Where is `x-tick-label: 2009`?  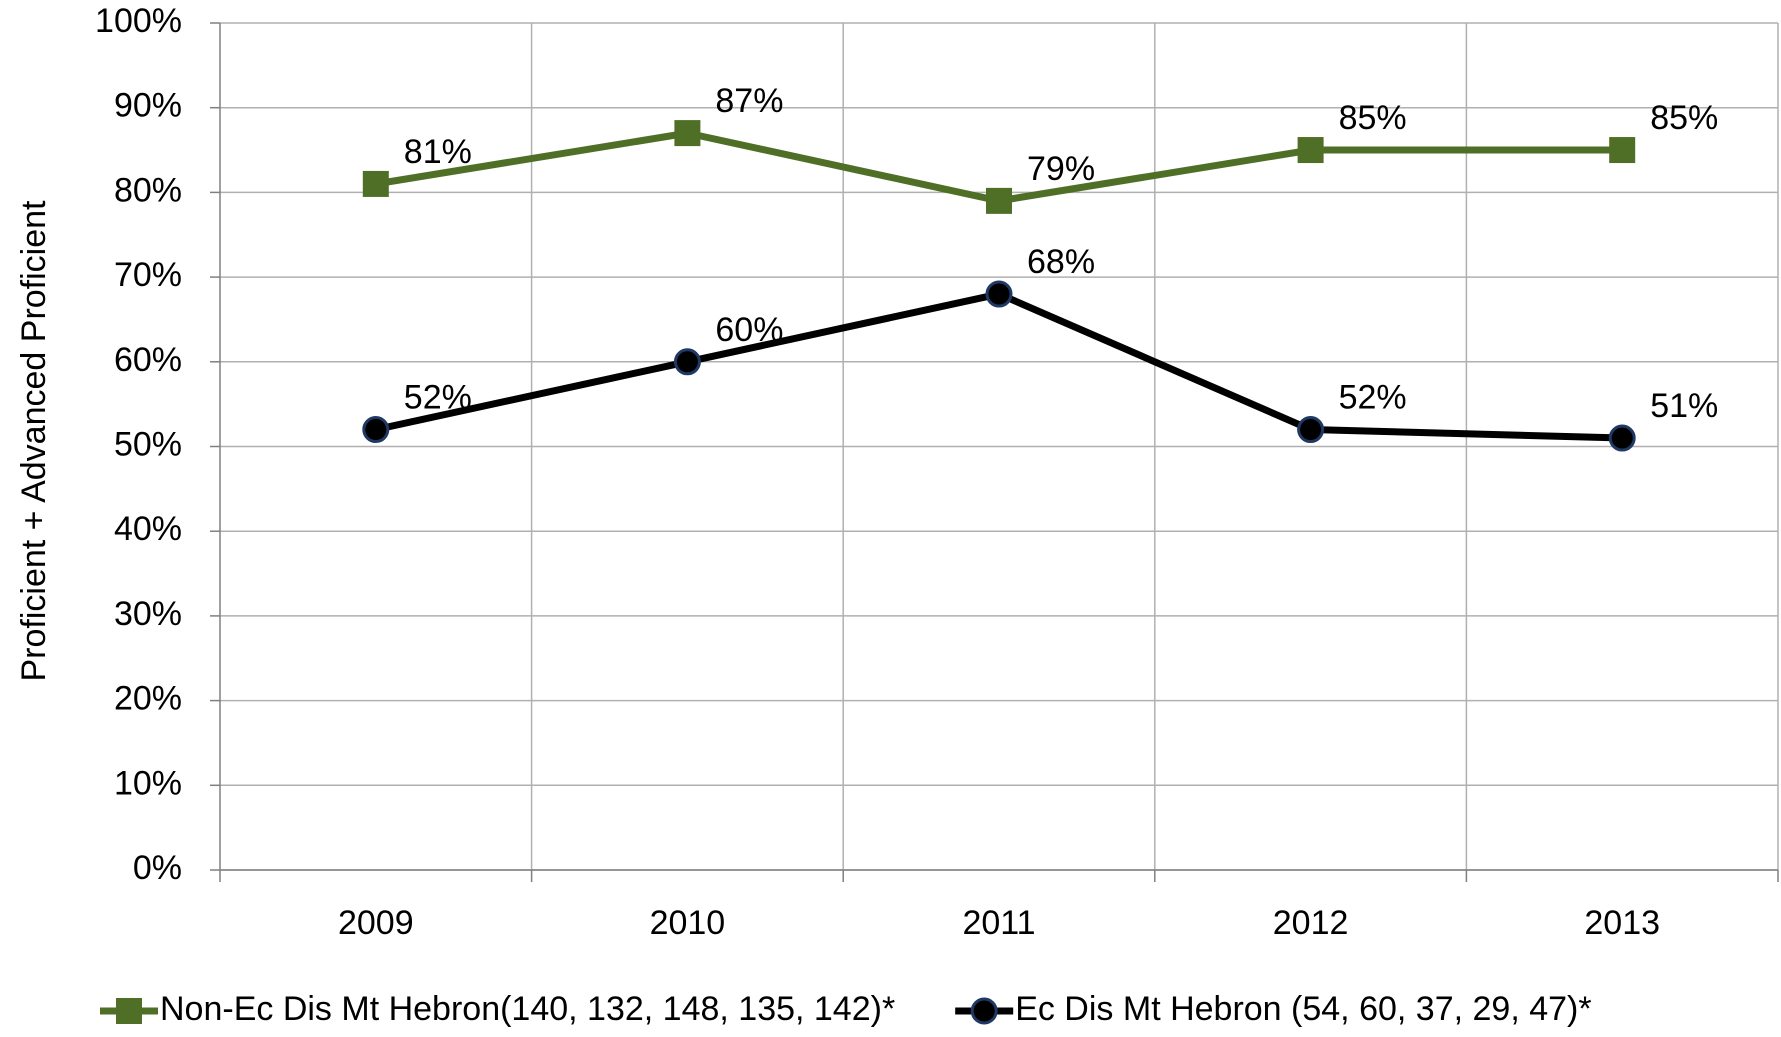 x-tick-label: 2009 is located at coordinates (376, 923).